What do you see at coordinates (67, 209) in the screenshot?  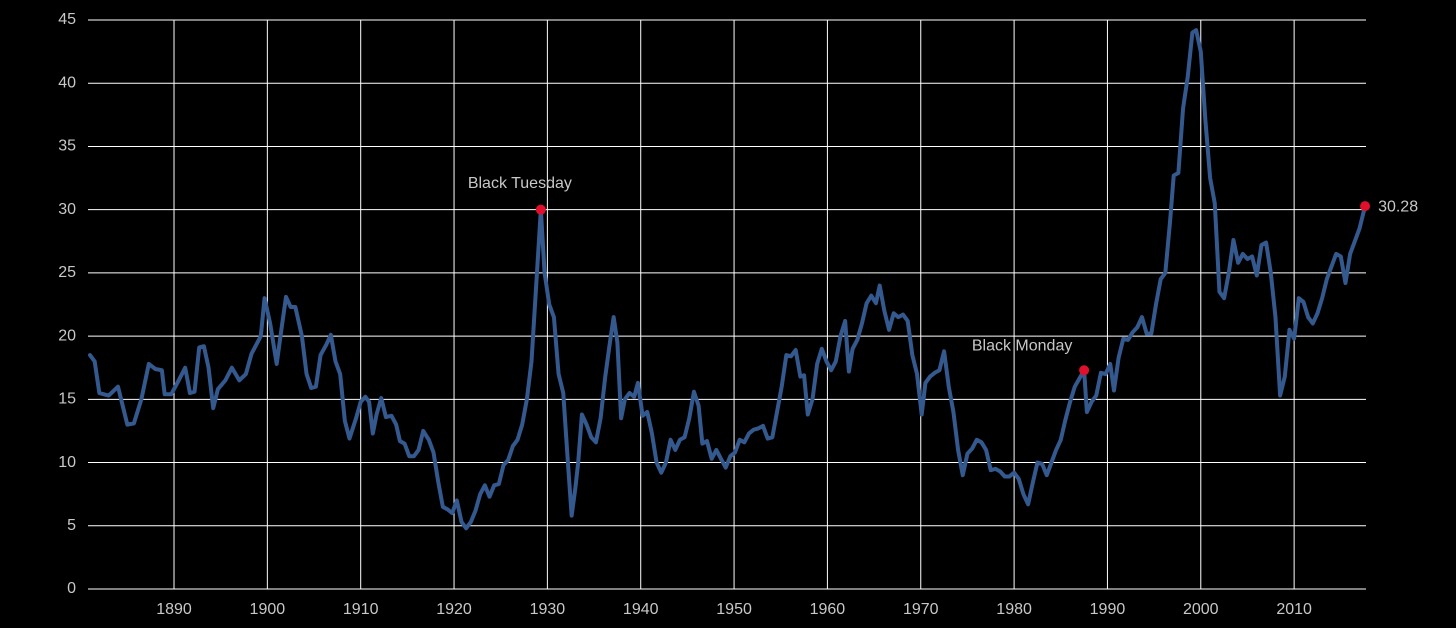 I see `y-tick-label: 30` at bounding box center [67, 209].